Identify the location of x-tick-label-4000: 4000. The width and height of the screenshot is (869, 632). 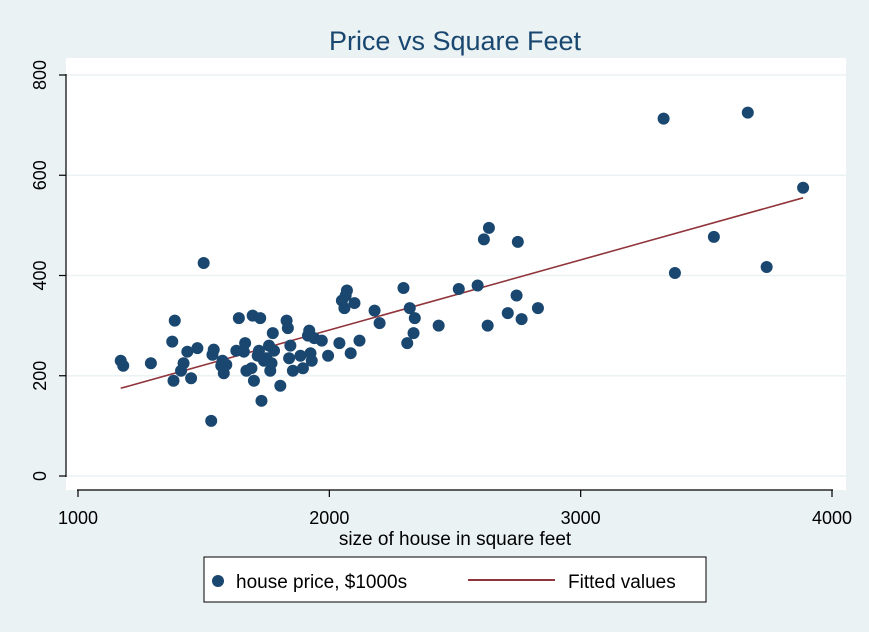
(832, 518).